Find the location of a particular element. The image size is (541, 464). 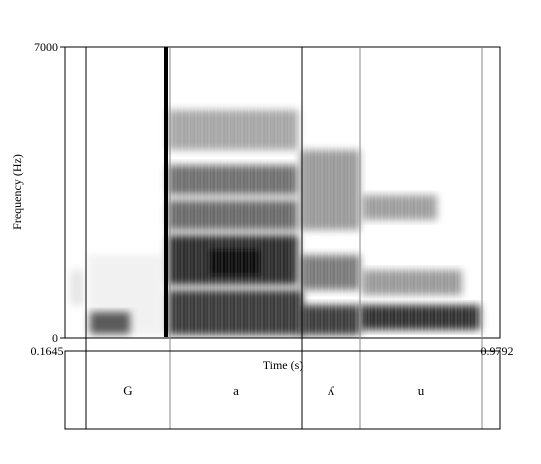

energy-lambda-mid is located at coordinates (330, 272).